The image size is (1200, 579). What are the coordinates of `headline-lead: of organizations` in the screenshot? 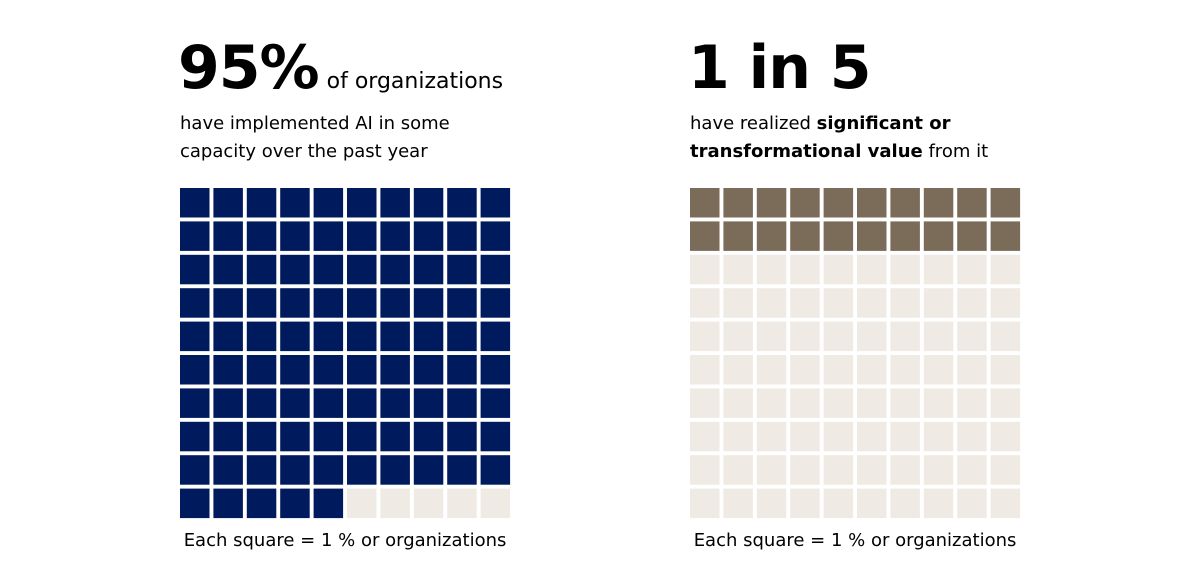 It's located at (415, 81).